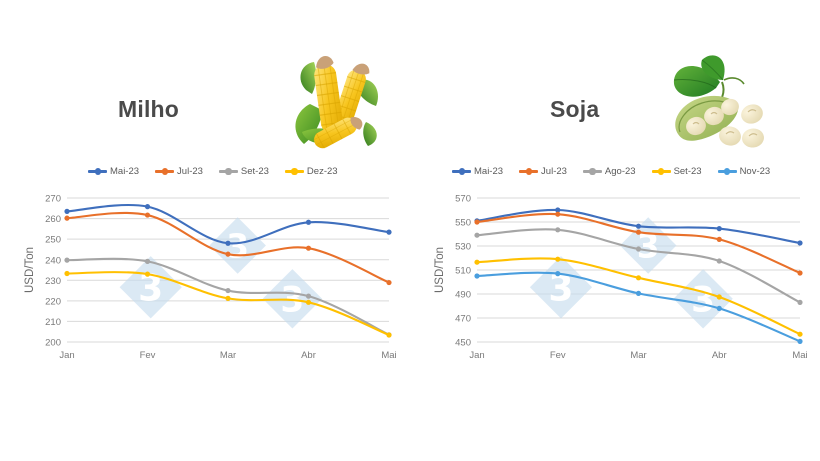 This screenshot has height=461, width=820. I want to click on y-axis-tick: 260, so click(53, 219).